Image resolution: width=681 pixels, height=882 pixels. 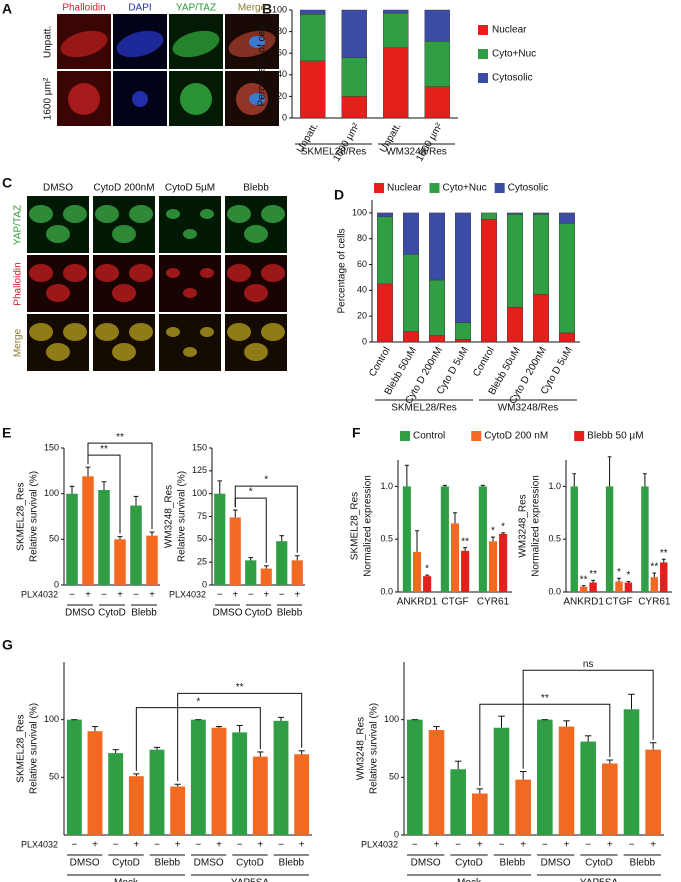 What do you see at coordinates (588, 664) in the screenshot?
I see `significance-label: ns` at bounding box center [588, 664].